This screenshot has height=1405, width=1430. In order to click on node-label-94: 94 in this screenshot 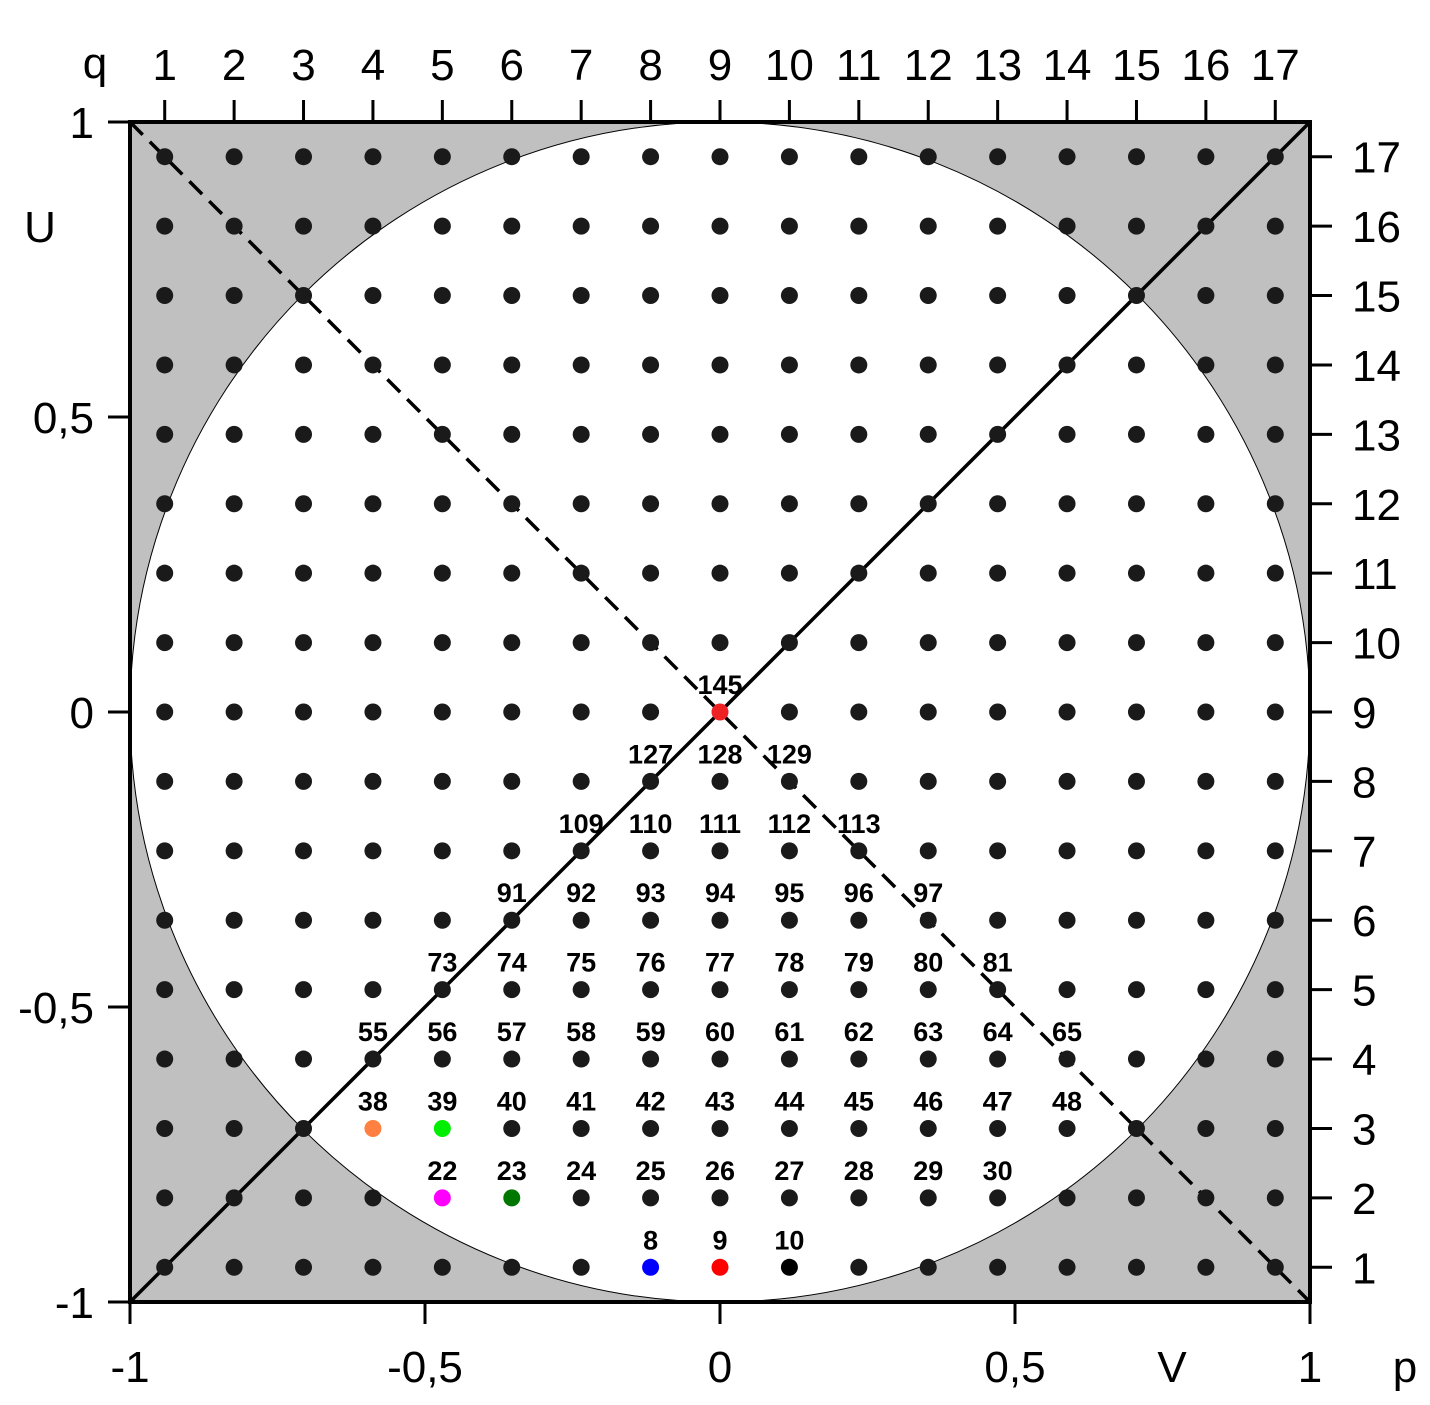, I will do `click(720, 893)`.